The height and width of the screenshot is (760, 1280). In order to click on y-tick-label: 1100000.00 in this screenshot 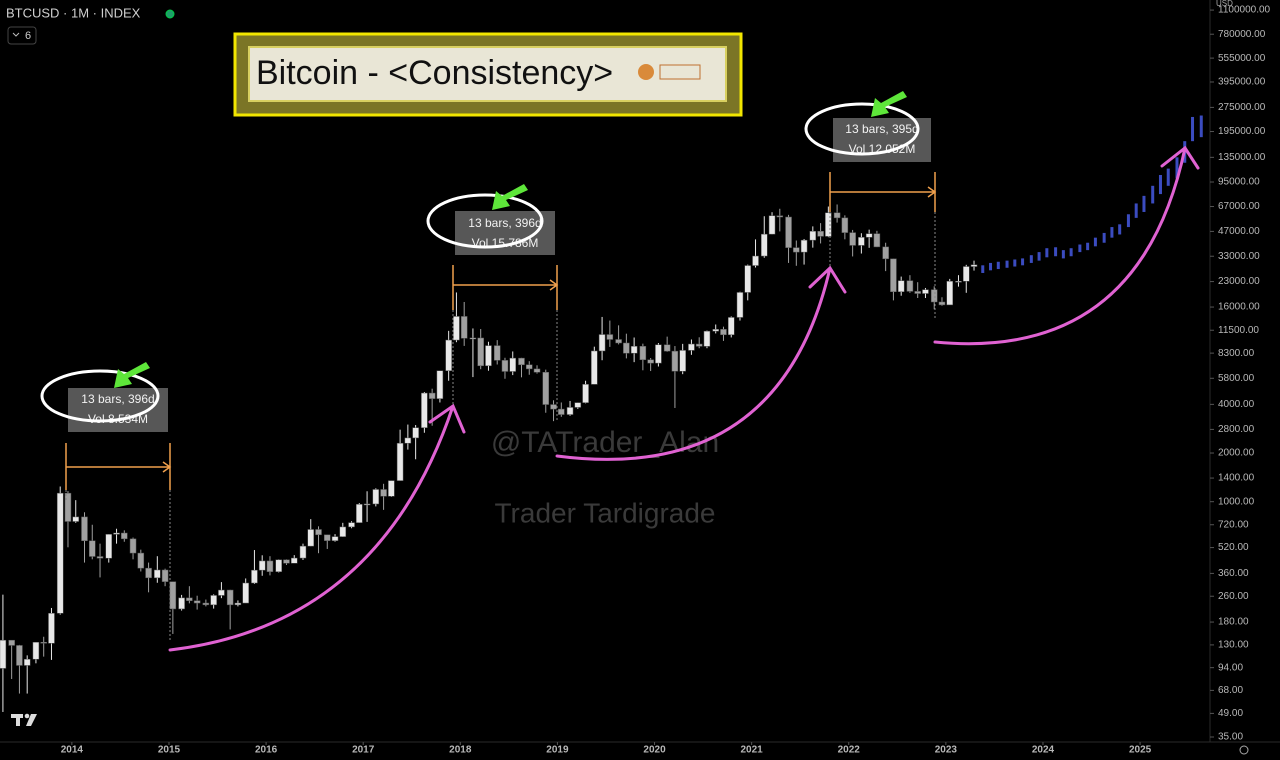, I will do `click(1244, 10)`.